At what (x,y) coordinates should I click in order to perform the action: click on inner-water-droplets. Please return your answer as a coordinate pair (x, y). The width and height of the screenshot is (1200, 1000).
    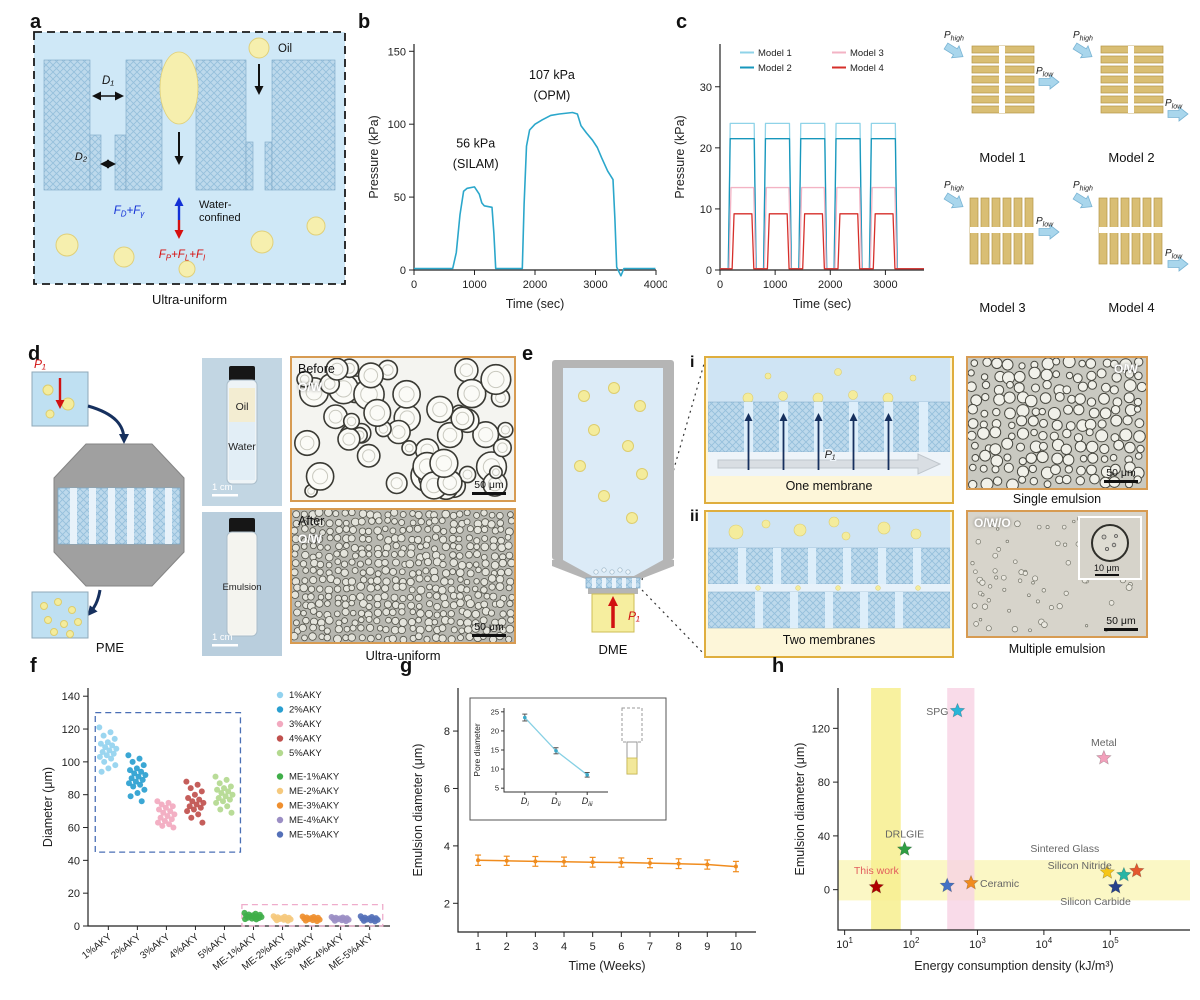
    Looking at the image, I should click on (1109, 542).